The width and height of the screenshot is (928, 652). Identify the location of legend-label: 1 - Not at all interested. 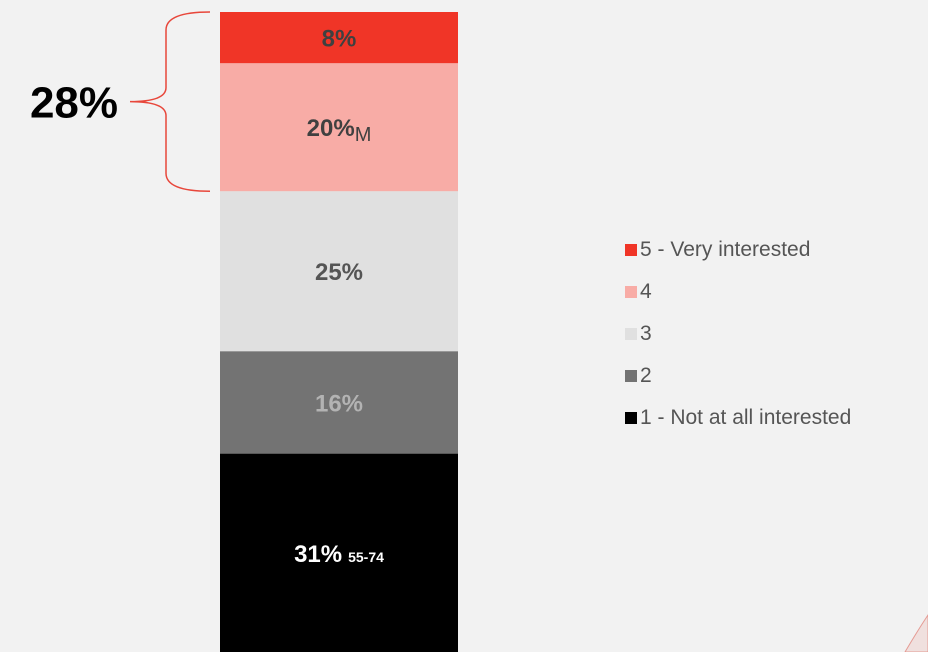
(746, 417).